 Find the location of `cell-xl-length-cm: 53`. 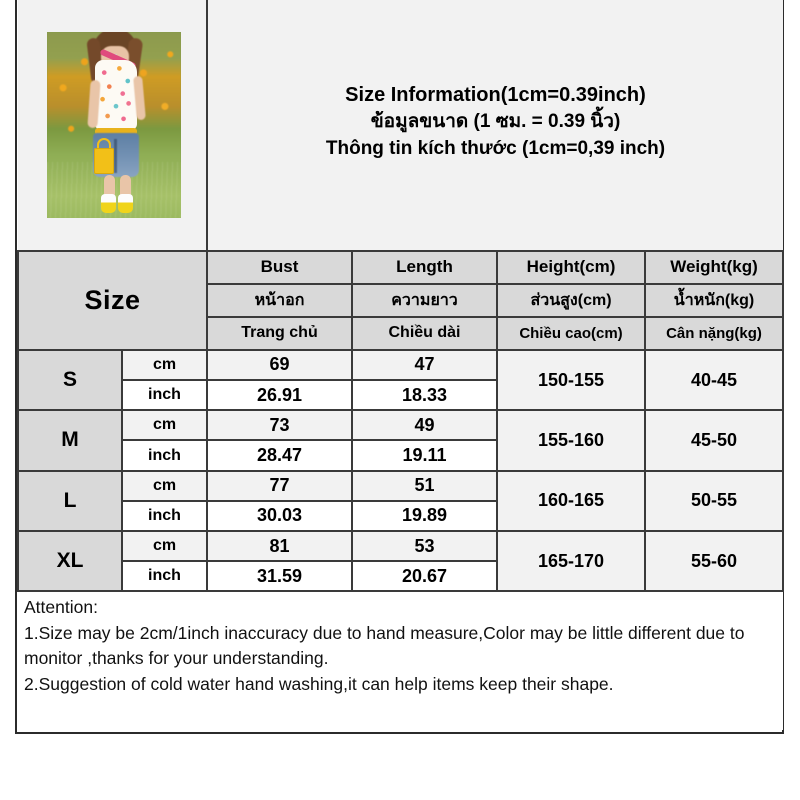

cell-xl-length-cm: 53 is located at coordinates (424, 546).